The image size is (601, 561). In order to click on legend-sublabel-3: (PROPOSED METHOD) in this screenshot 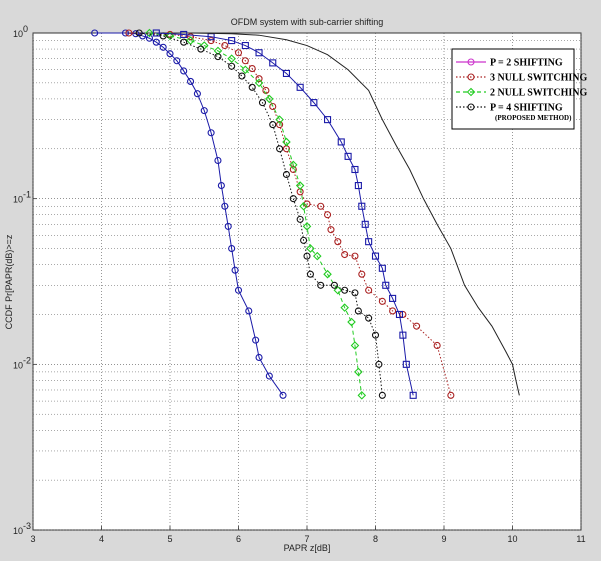, I will do `click(533, 118)`.